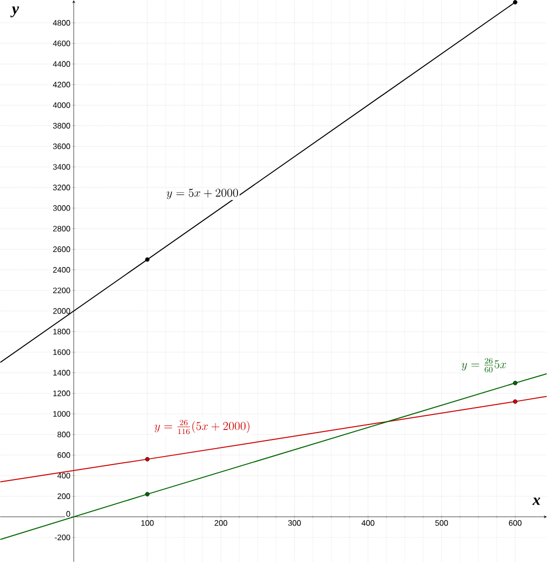 This screenshot has width=547, height=562. What do you see at coordinates (202, 427) in the screenshot?
I see `annotation: $y=\frac{26}{116}(5x+2000)$` at bounding box center [202, 427].